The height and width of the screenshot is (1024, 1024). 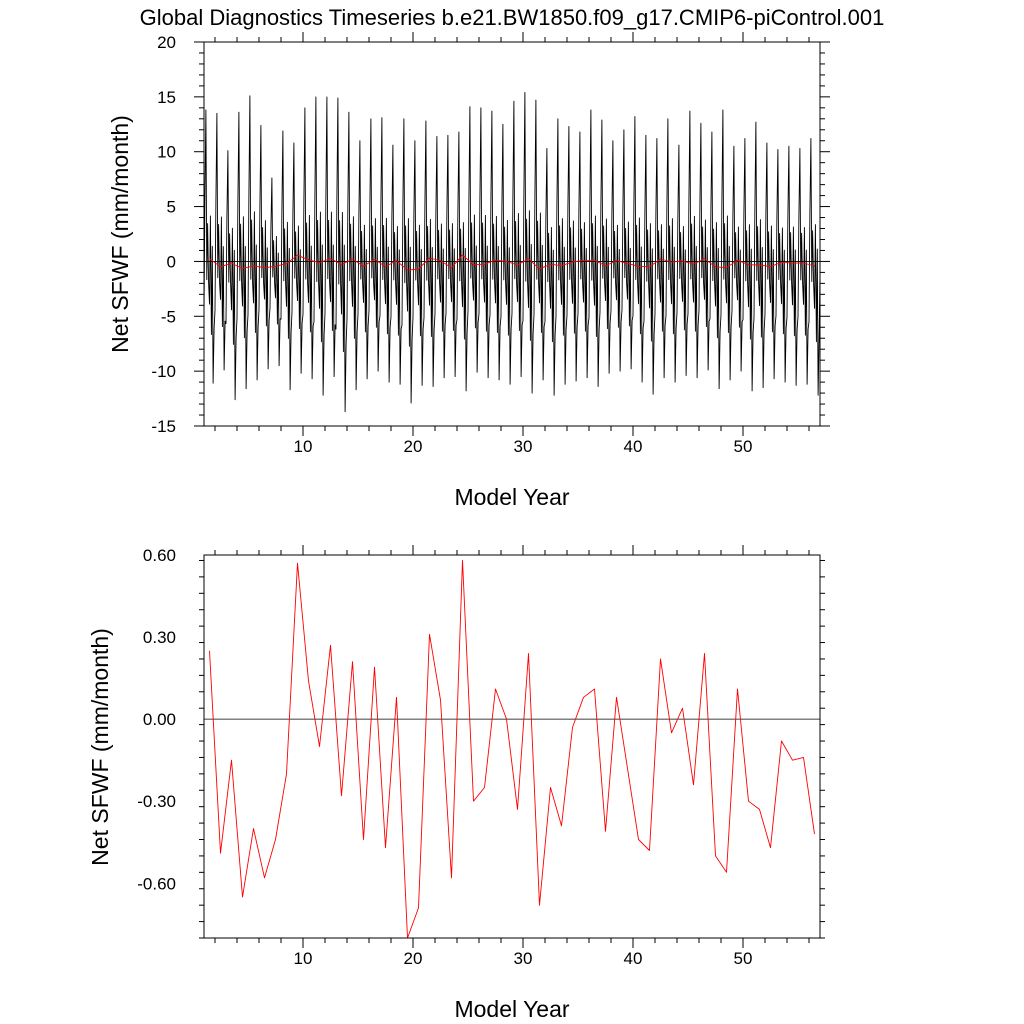 What do you see at coordinates (159, 719) in the screenshot?
I see `bottom-y-tick-label: 0.00` at bounding box center [159, 719].